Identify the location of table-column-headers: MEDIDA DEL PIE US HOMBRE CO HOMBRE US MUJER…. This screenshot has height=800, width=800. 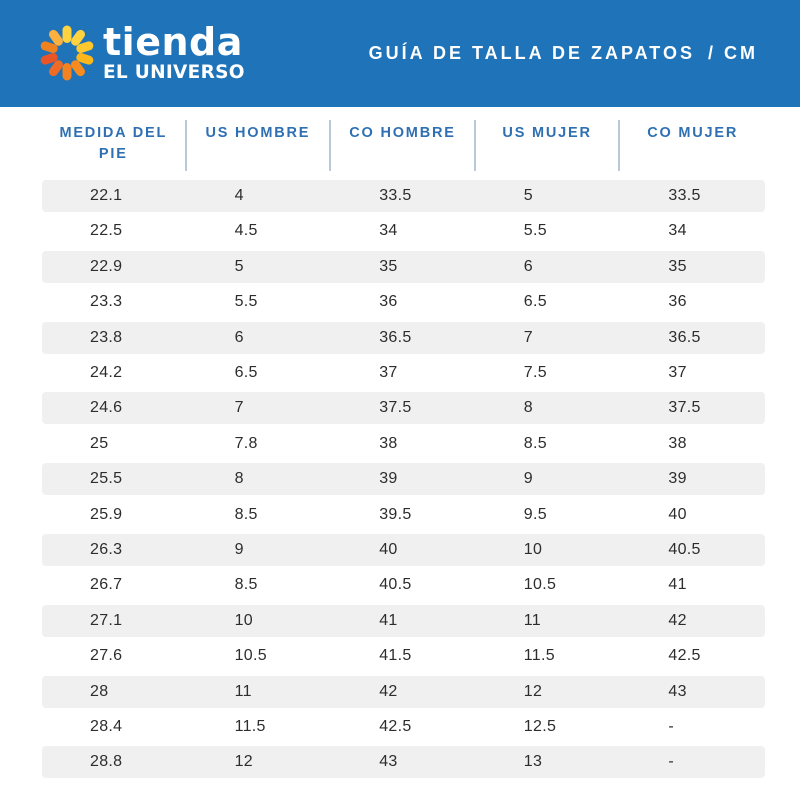
(403, 146).